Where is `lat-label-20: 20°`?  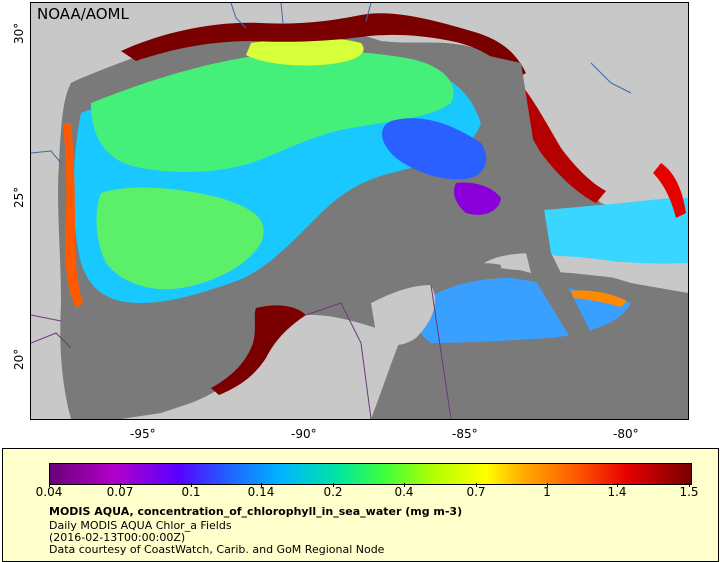 lat-label-20: 20° is located at coordinates (19, 359).